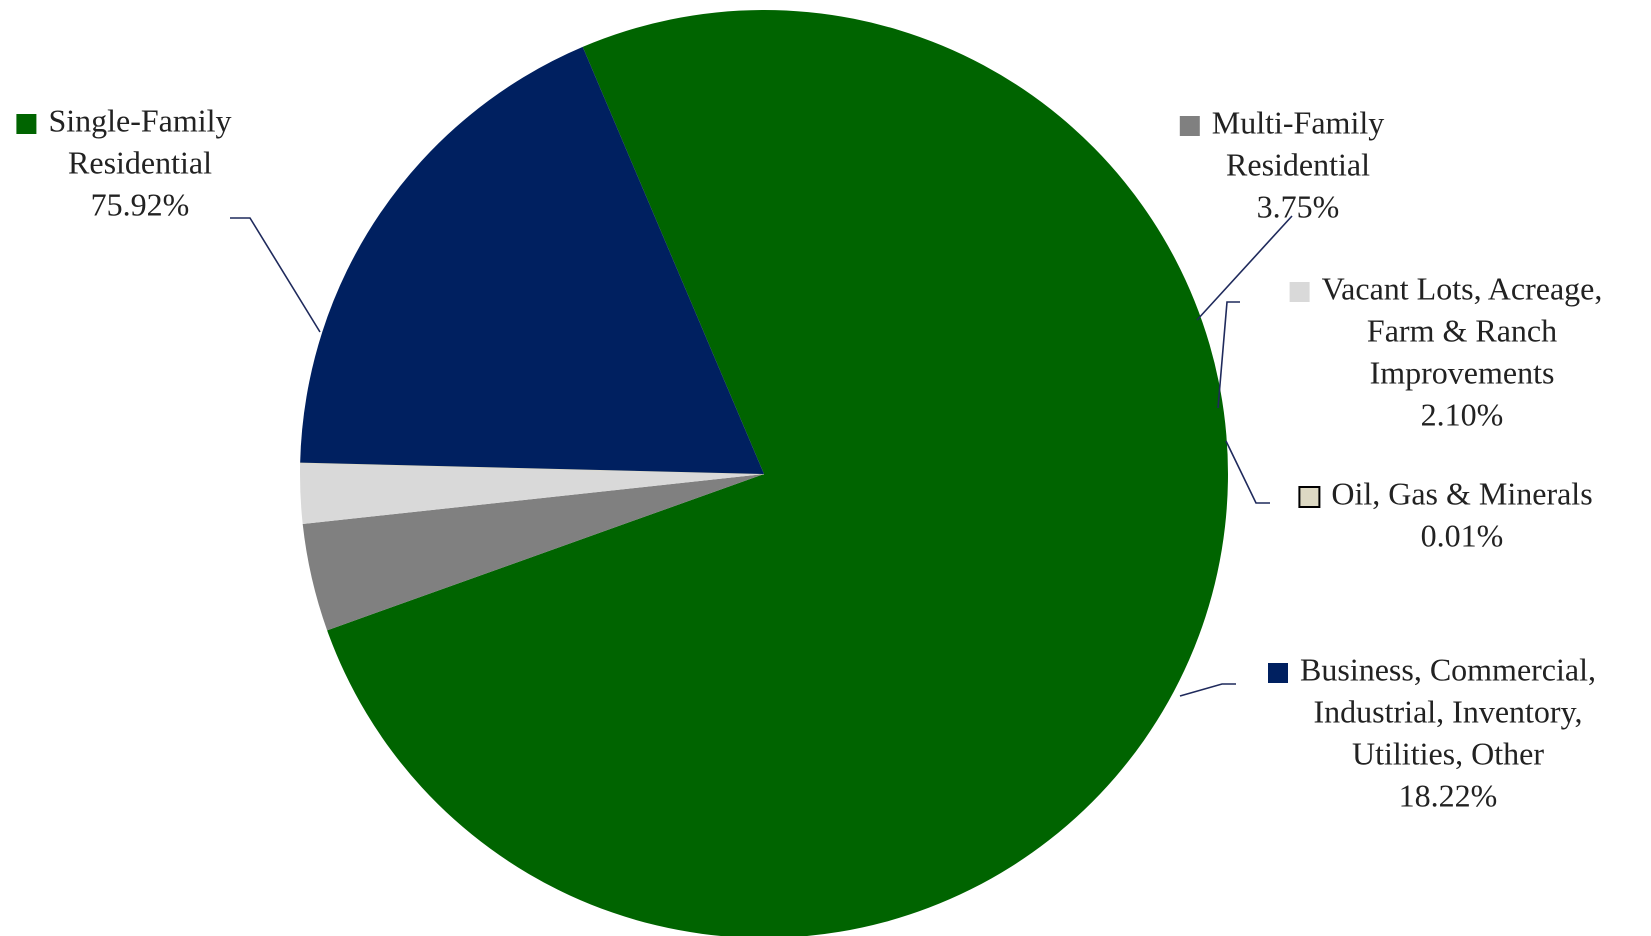 This screenshot has width=1651, height=936. I want to click on slice-value-label: 3.75%, so click(1298, 206).